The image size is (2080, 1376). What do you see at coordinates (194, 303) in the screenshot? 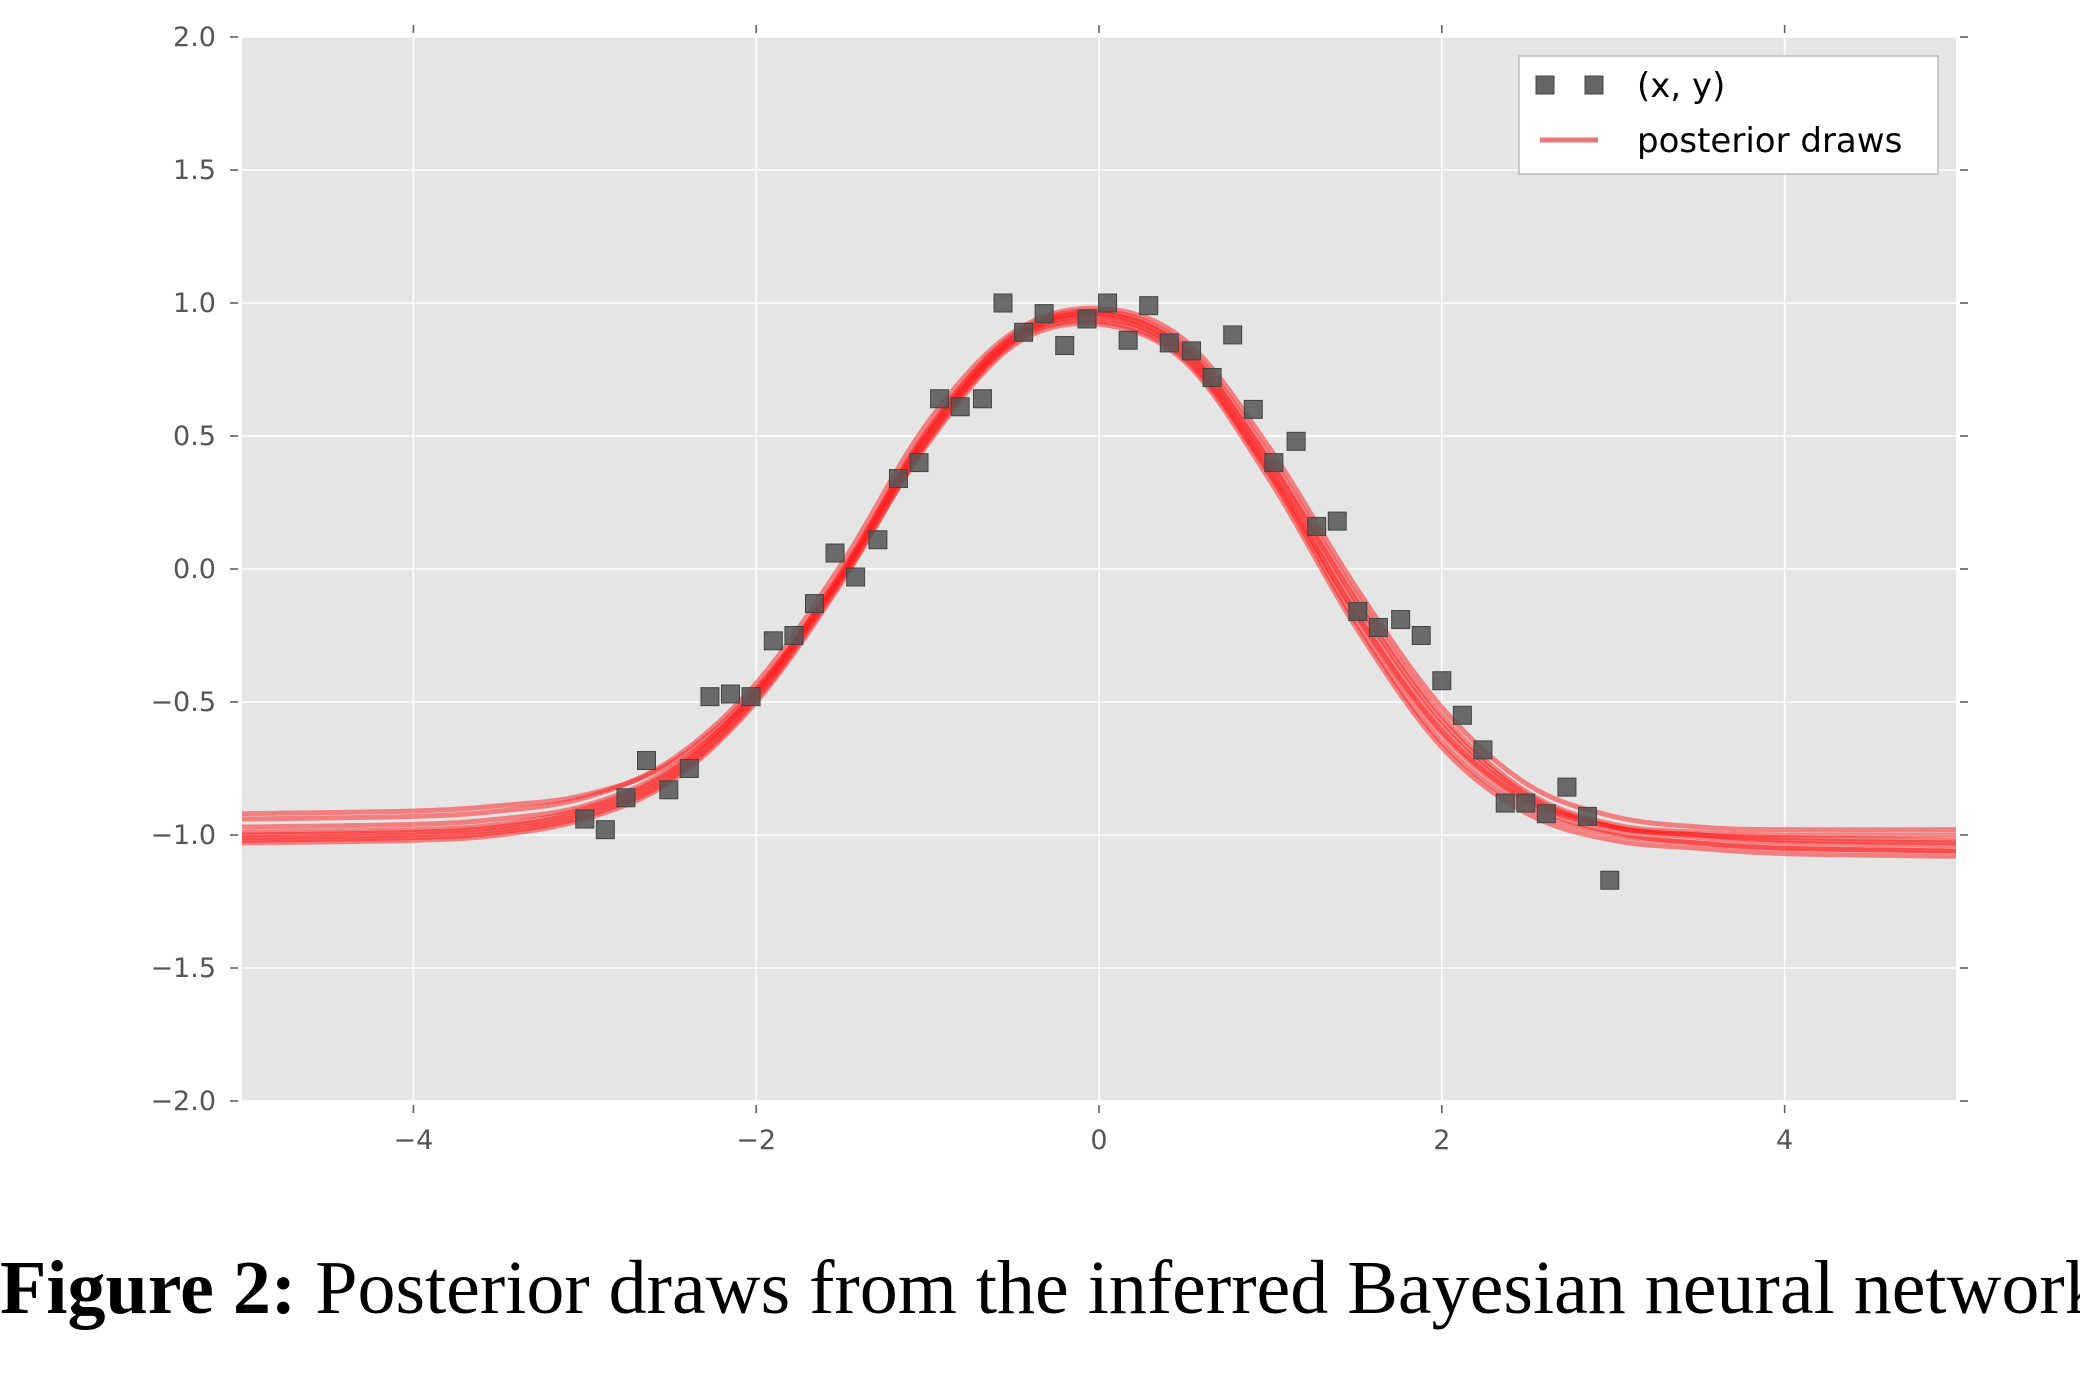
I see `y-tick-label: 1.0` at bounding box center [194, 303].